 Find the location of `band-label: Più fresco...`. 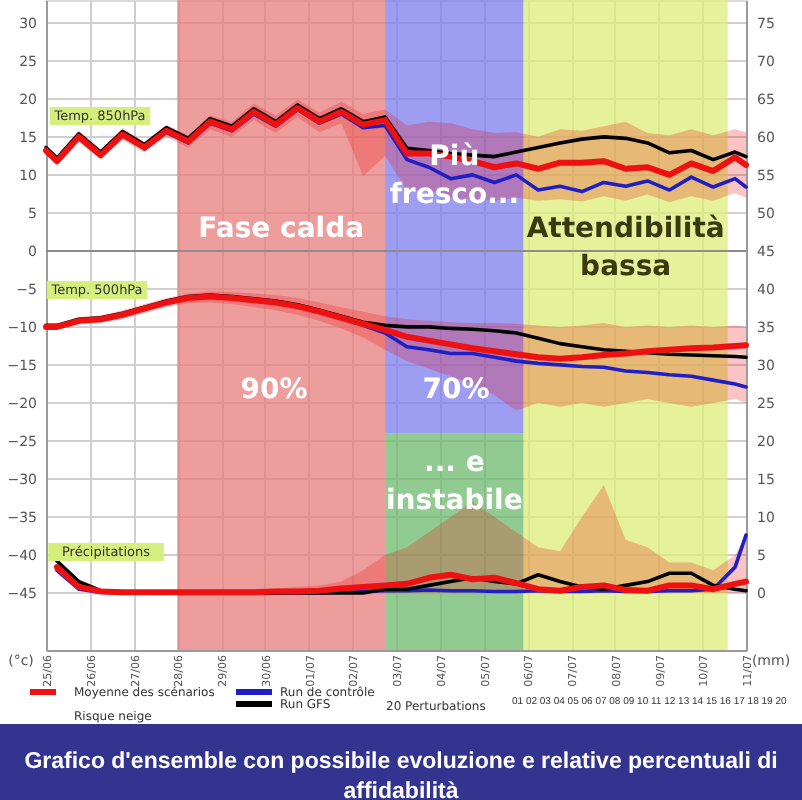

band-label: Più fresco... is located at coordinates (454, 176).